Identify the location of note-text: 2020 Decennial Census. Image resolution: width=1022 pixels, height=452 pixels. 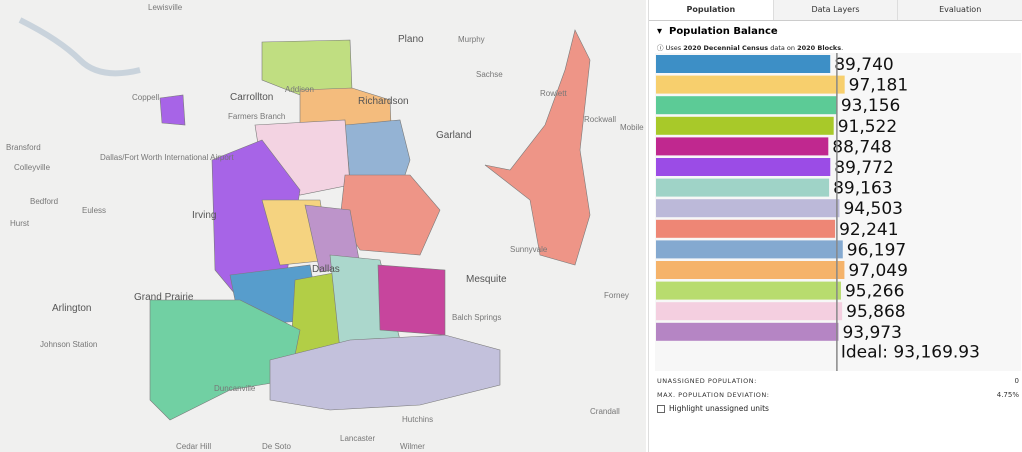
(726, 48).